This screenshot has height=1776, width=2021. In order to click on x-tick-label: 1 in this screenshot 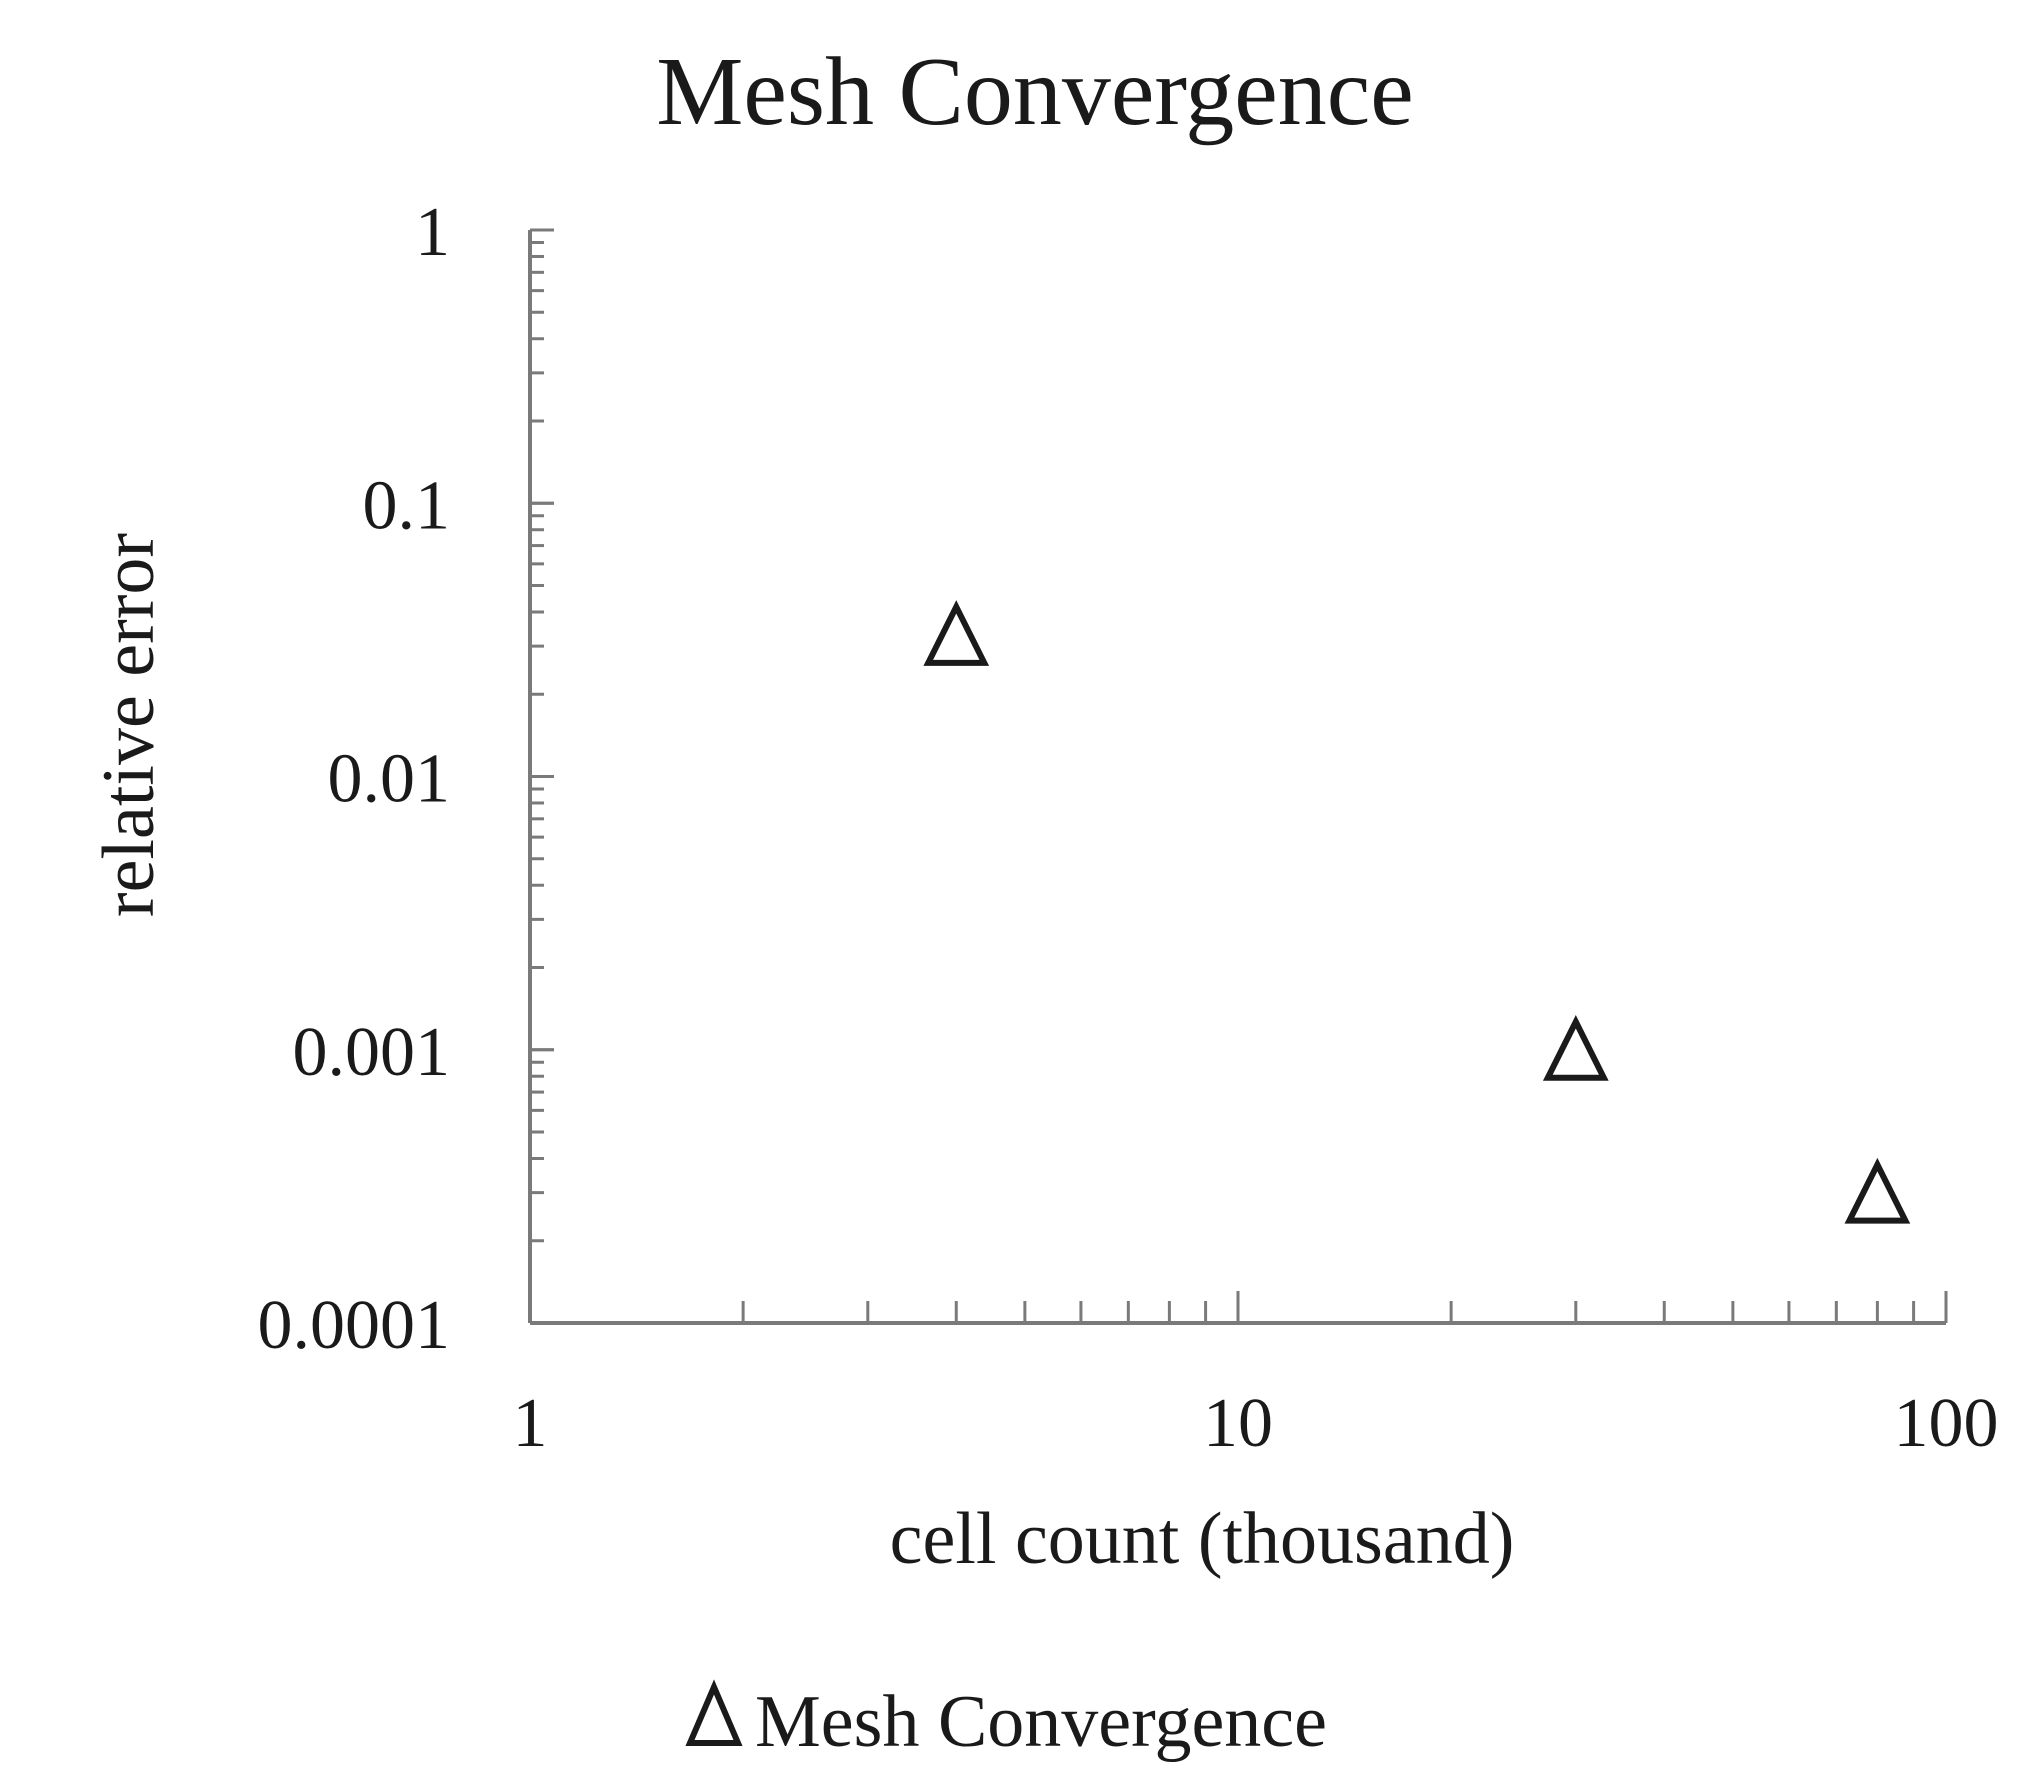, I will do `click(530, 1423)`.